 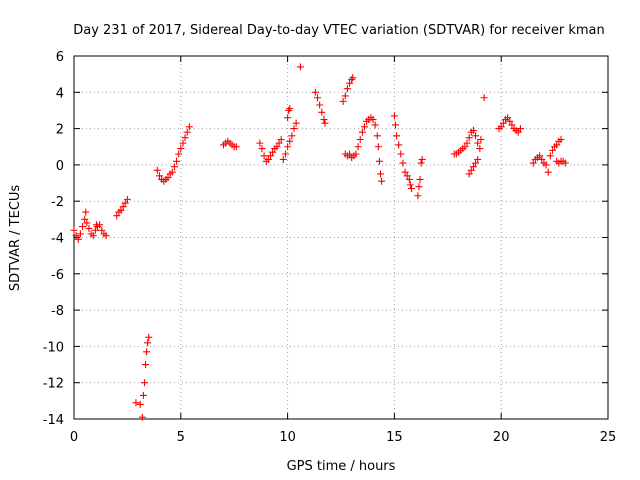 I want to click on x-tick-label: 5, so click(x=181, y=437).